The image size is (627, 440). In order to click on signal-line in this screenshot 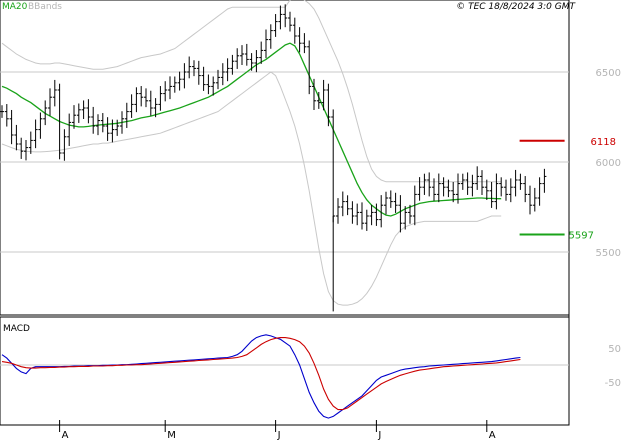, I will do `click(261, 374)`.